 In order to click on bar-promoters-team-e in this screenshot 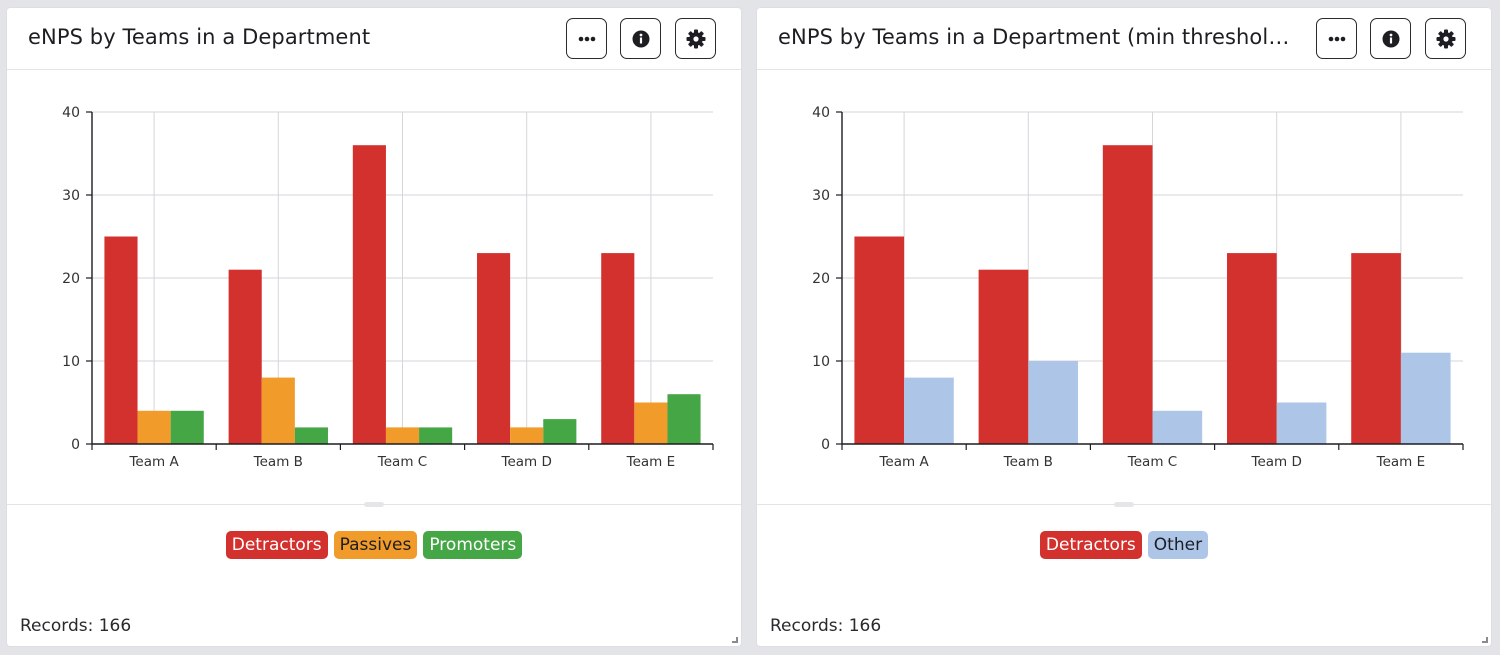, I will do `click(684, 419)`.